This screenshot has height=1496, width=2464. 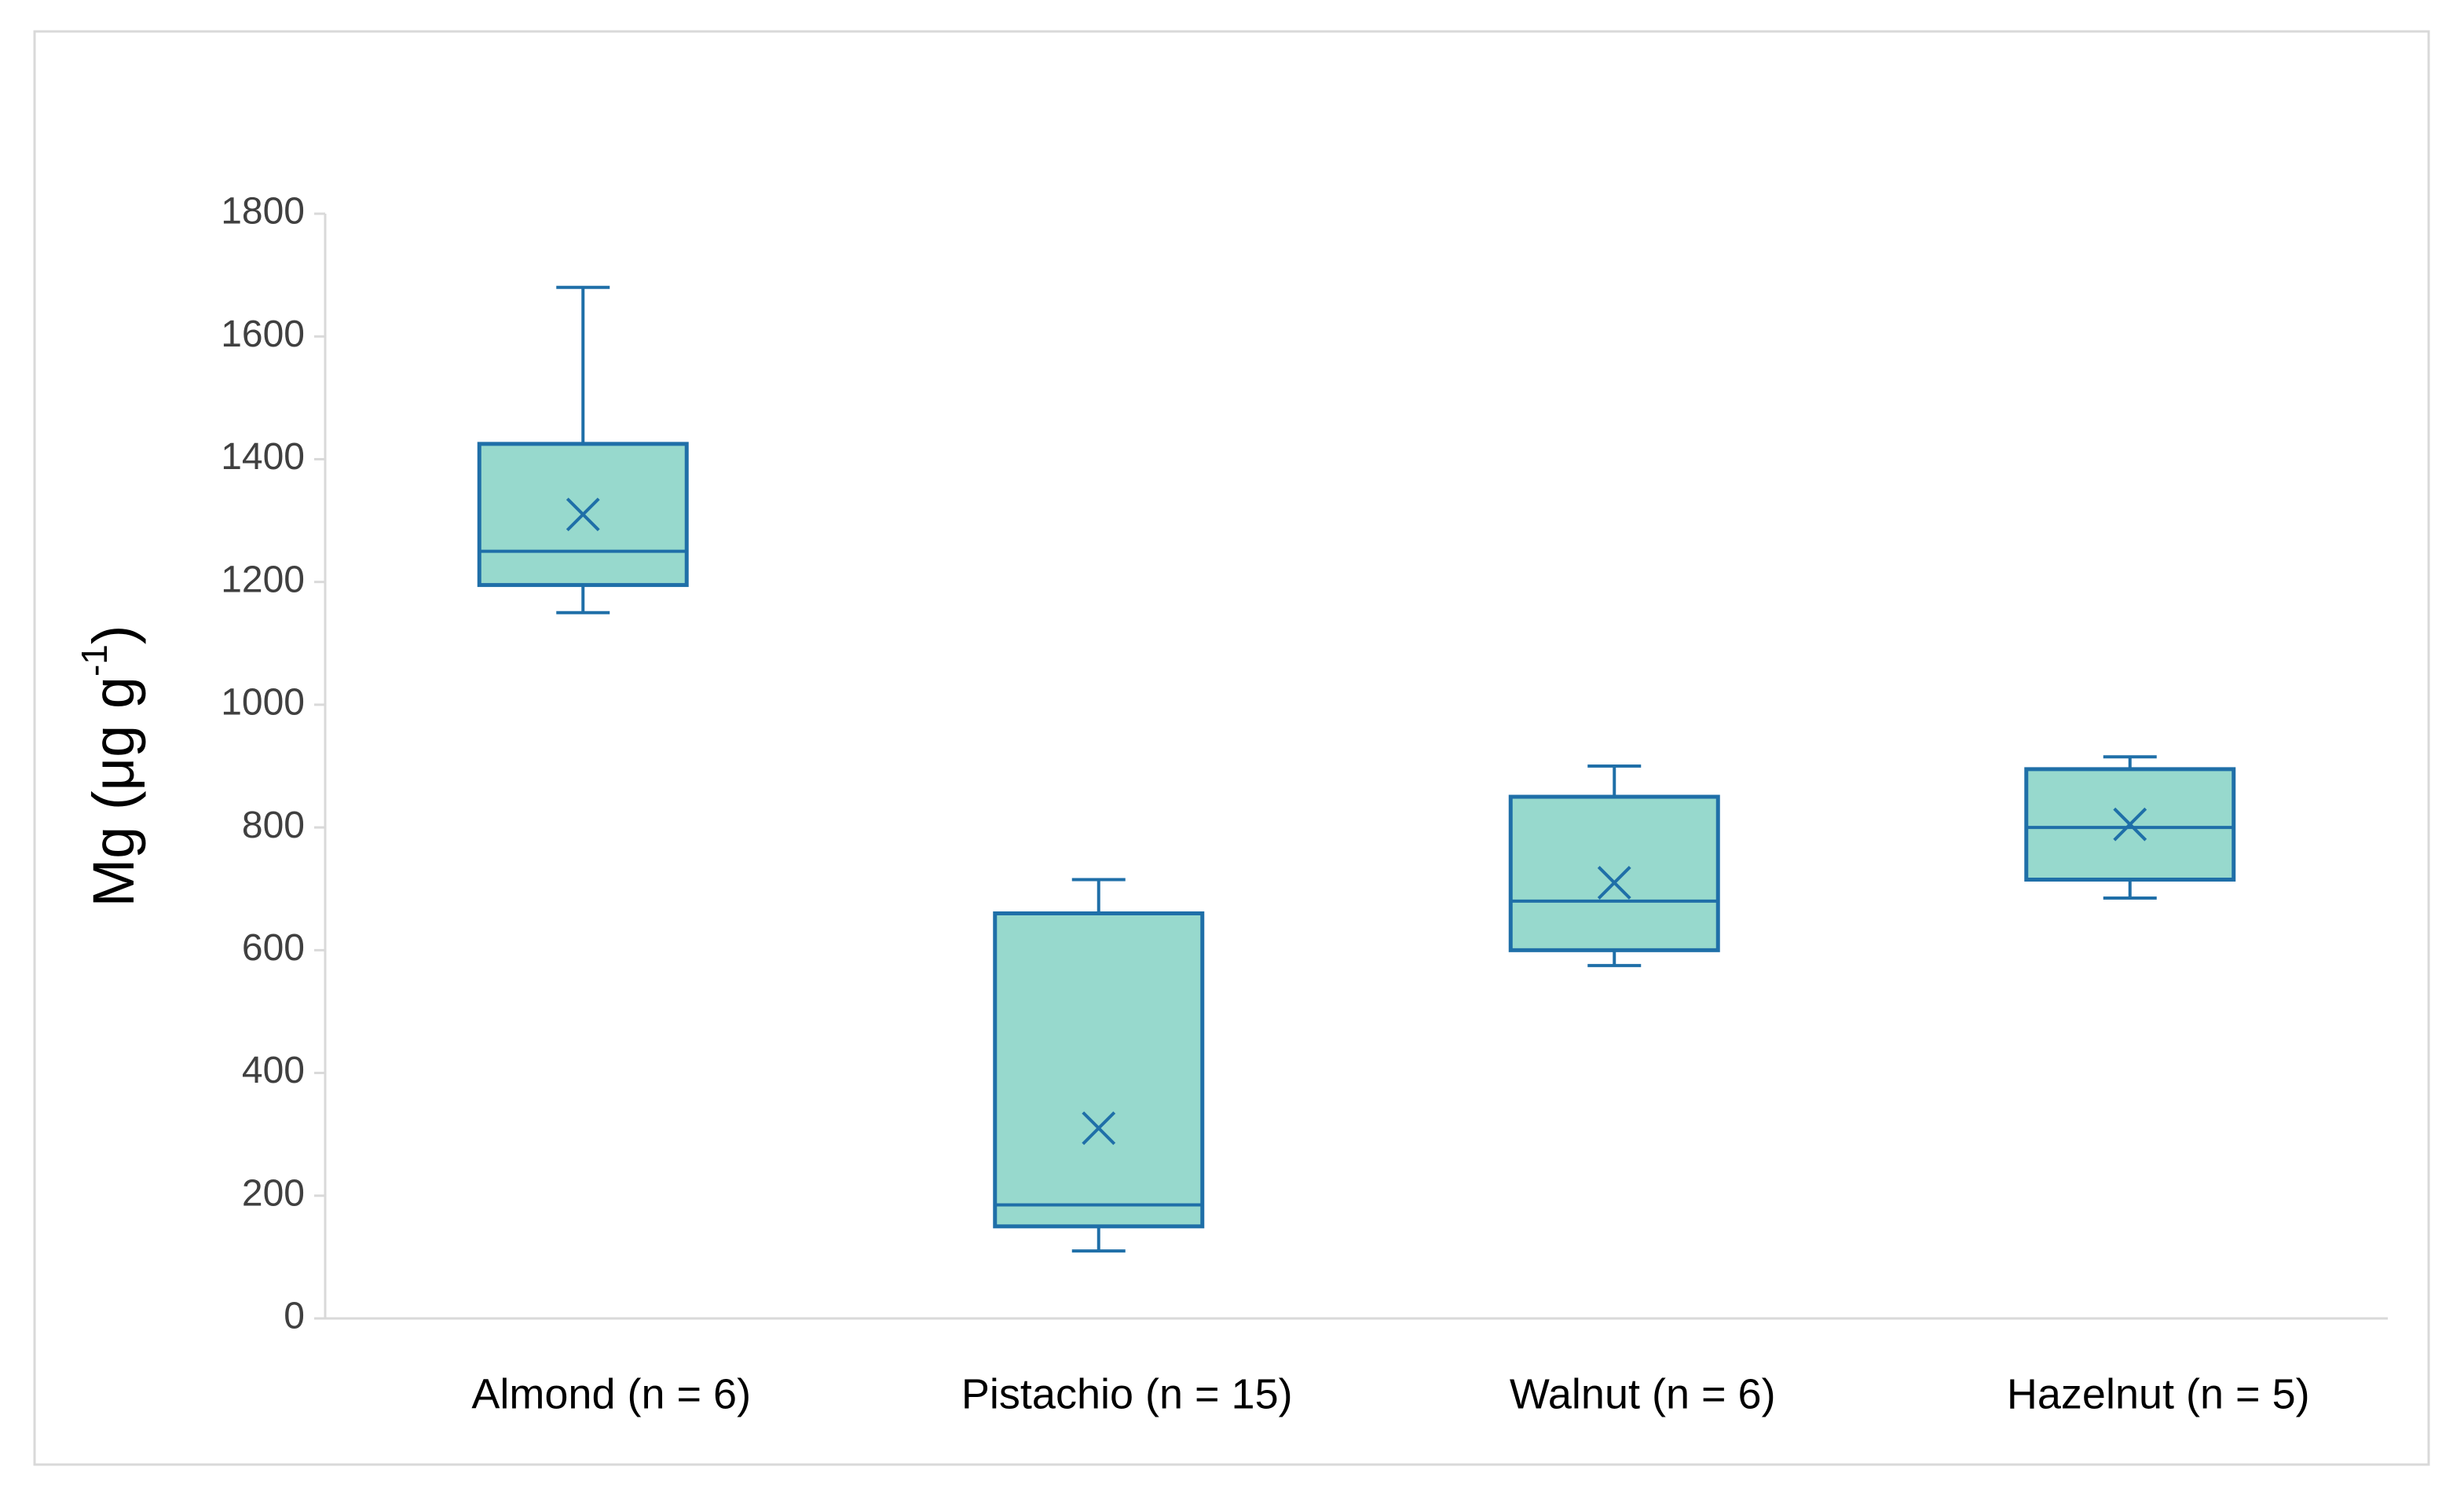 I want to click on x-tick-label: Pistachio (n = 15), so click(x=1127, y=1393).